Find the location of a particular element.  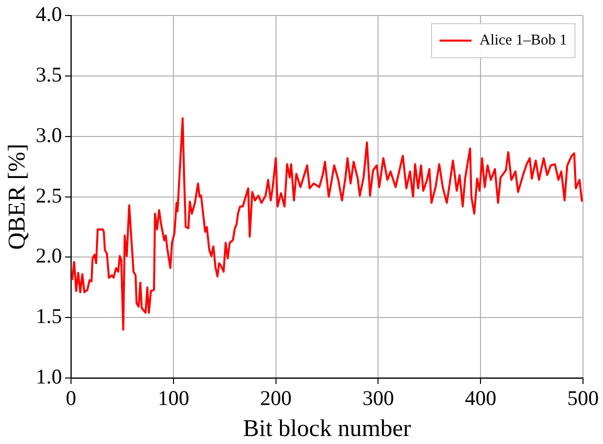

y-tick-label: 2.5 is located at coordinates (49, 195).